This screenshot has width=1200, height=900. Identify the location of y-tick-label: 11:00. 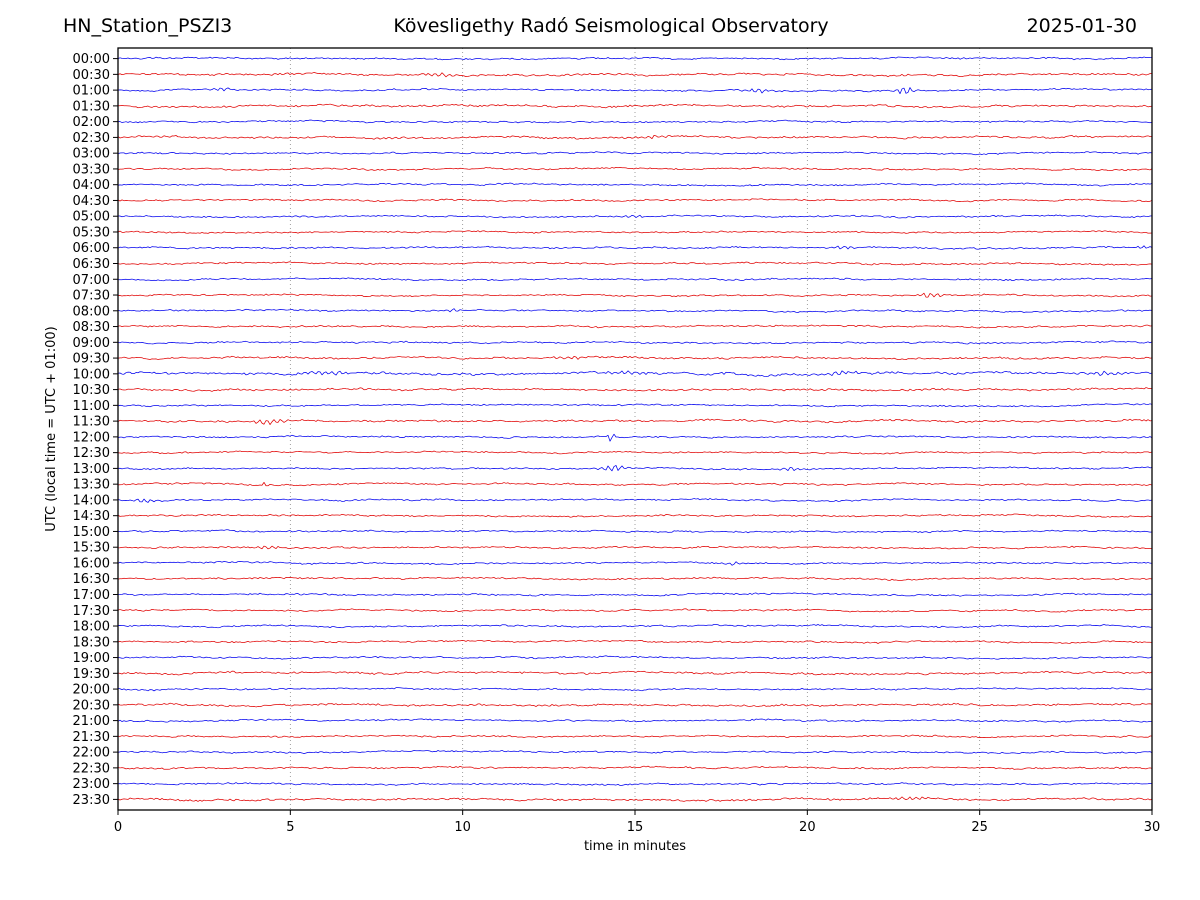
(91, 406).